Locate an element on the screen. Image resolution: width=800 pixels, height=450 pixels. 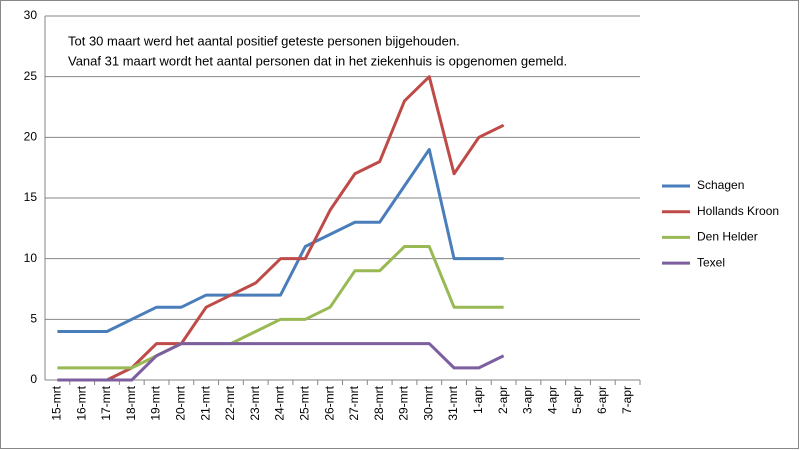
x-tick-label: 7-apr is located at coordinates (627, 400).